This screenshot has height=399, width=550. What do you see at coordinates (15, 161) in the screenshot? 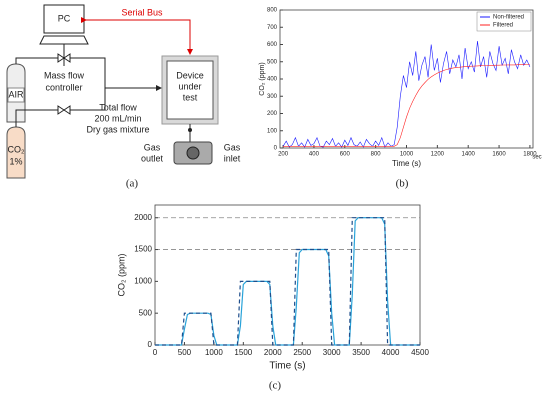
I see `co2-label: 1%` at bounding box center [15, 161].